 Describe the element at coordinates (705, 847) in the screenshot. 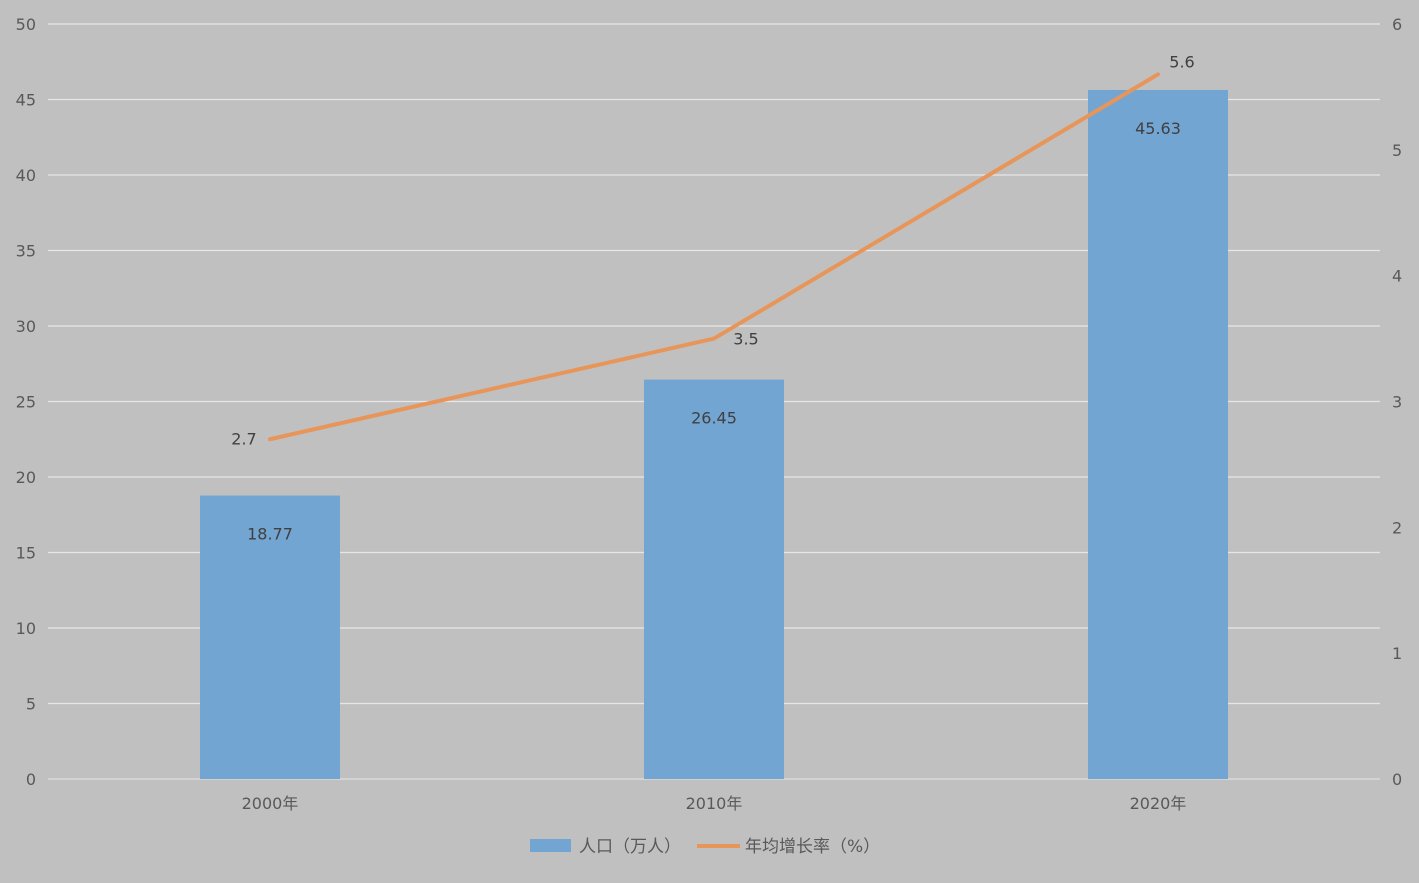

I see `legend: 人口（万人） 年均增长率（%）` at that location.